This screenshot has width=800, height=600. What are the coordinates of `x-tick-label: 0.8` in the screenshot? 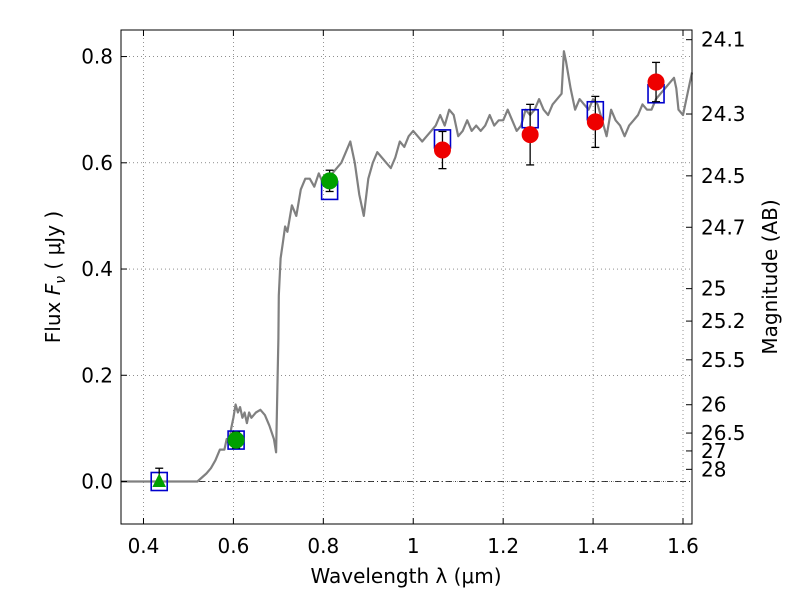 It's located at (323, 546).